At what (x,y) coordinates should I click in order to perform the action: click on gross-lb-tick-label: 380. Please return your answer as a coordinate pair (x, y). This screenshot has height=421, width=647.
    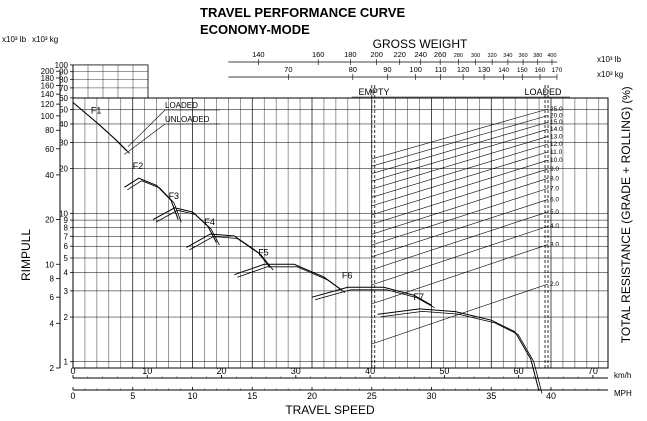
    Looking at the image, I should click on (537, 56).